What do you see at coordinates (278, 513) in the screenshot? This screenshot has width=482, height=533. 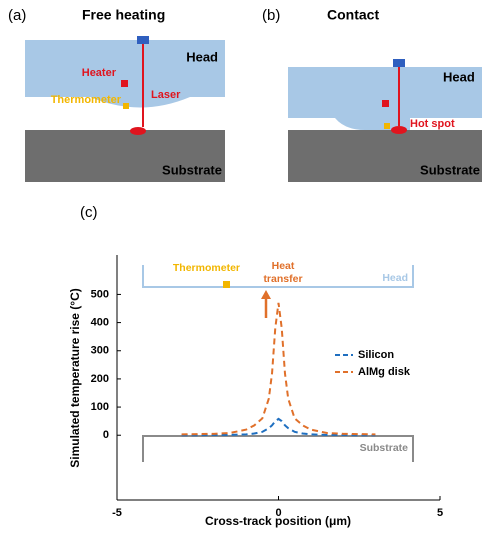 I see `x-tick-label: 0` at bounding box center [278, 513].